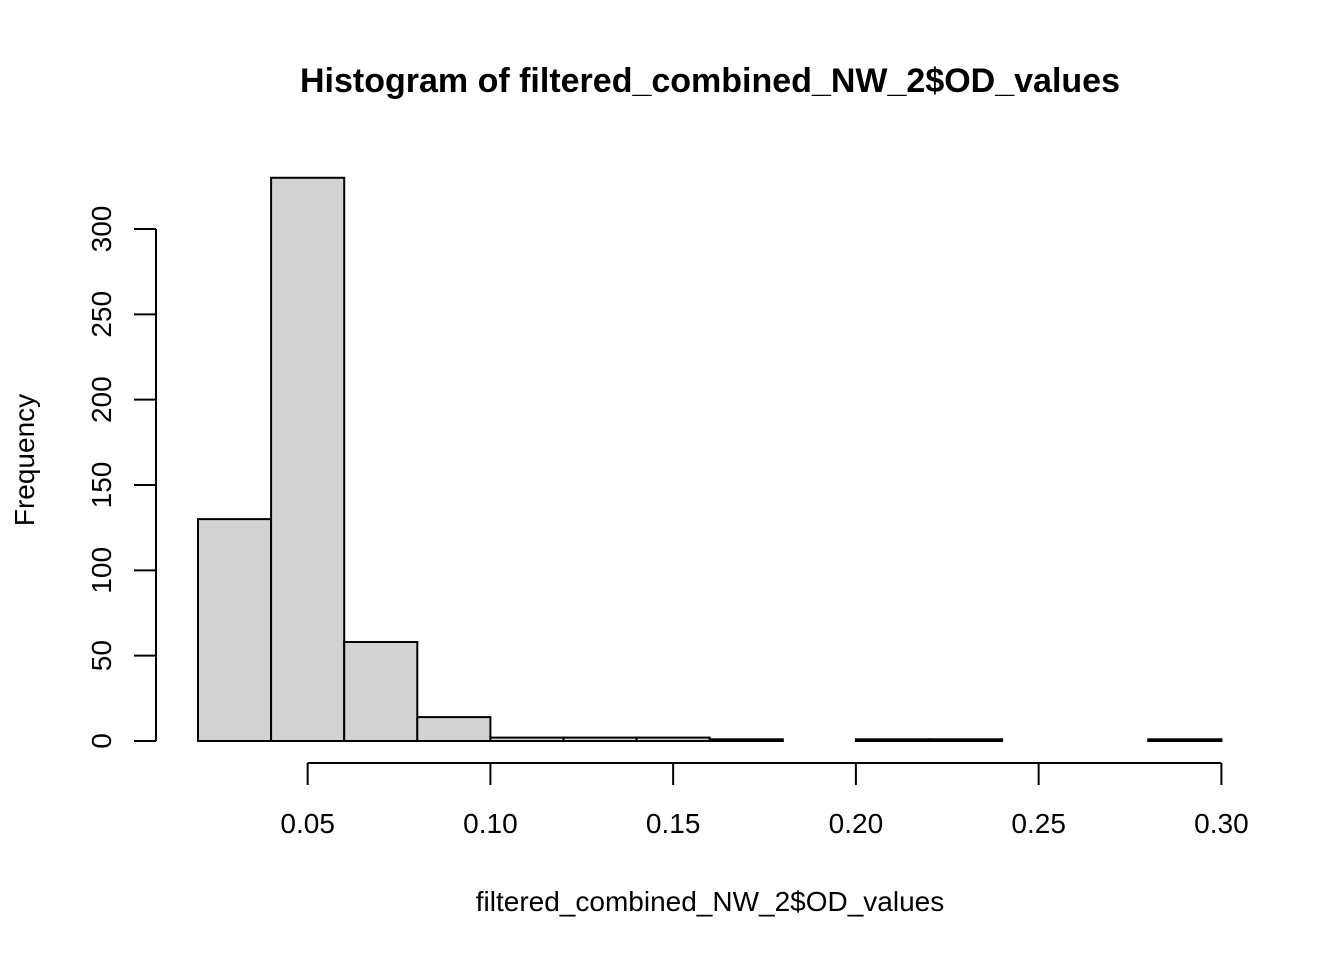 The height and width of the screenshot is (965, 1344). What do you see at coordinates (490, 823) in the screenshot?
I see `x-tick-label-1: 0.10` at bounding box center [490, 823].